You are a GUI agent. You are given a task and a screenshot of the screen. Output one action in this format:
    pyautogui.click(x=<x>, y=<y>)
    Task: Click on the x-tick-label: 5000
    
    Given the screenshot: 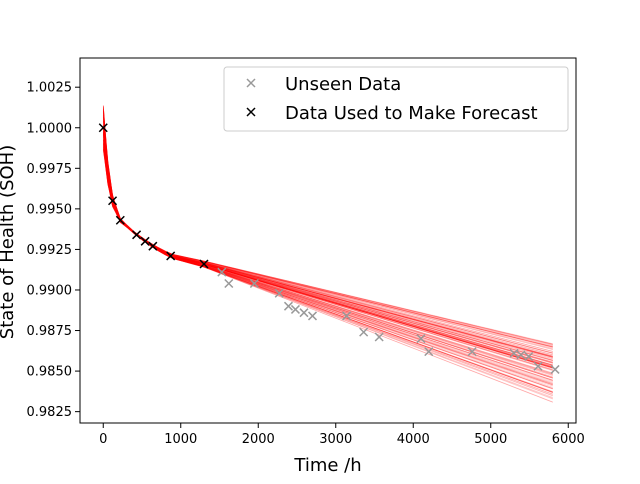 What is the action you would take?
    pyautogui.click(x=490, y=439)
    